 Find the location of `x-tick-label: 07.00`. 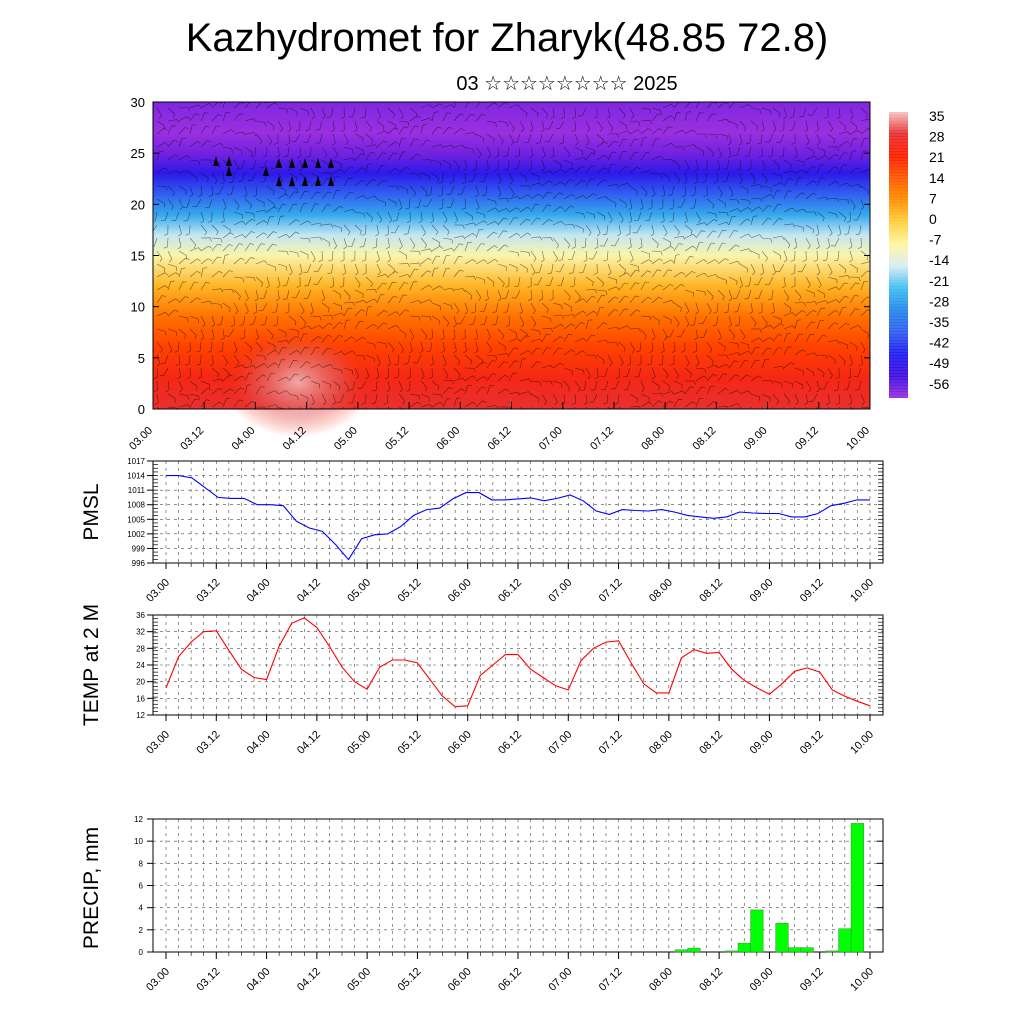

x-tick-label: 07.00 is located at coordinates (560, 980).